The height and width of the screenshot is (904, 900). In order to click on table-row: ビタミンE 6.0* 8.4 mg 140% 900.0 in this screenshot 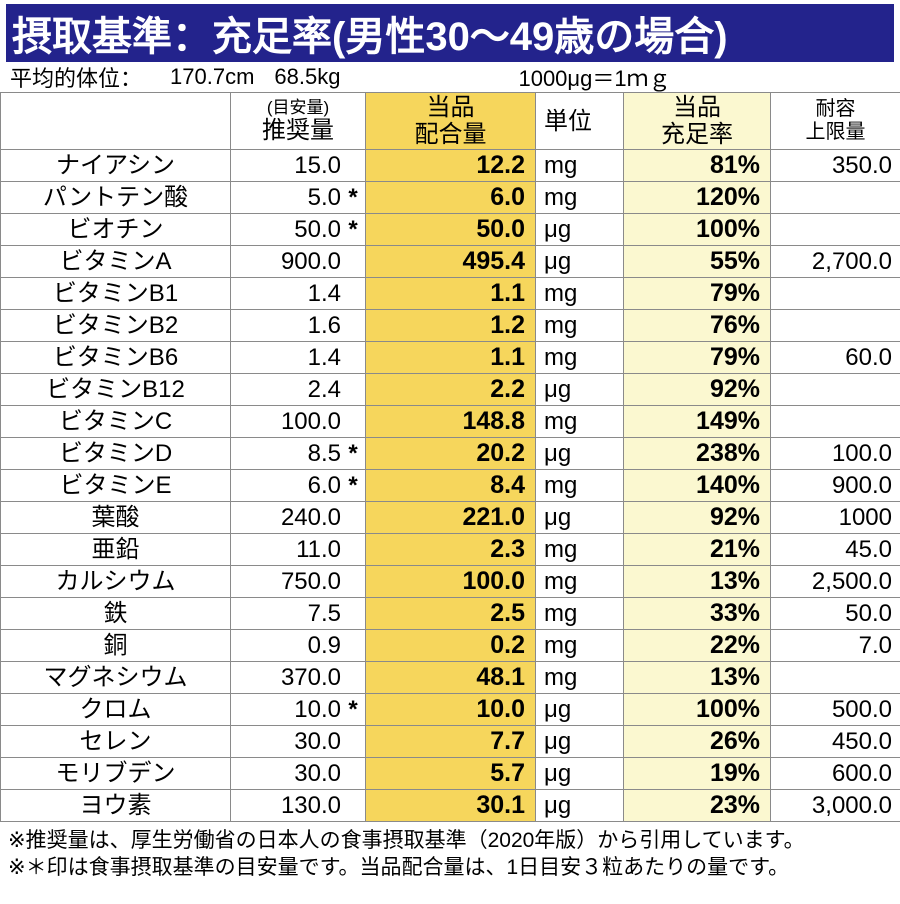, I will do `click(450, 486)`.